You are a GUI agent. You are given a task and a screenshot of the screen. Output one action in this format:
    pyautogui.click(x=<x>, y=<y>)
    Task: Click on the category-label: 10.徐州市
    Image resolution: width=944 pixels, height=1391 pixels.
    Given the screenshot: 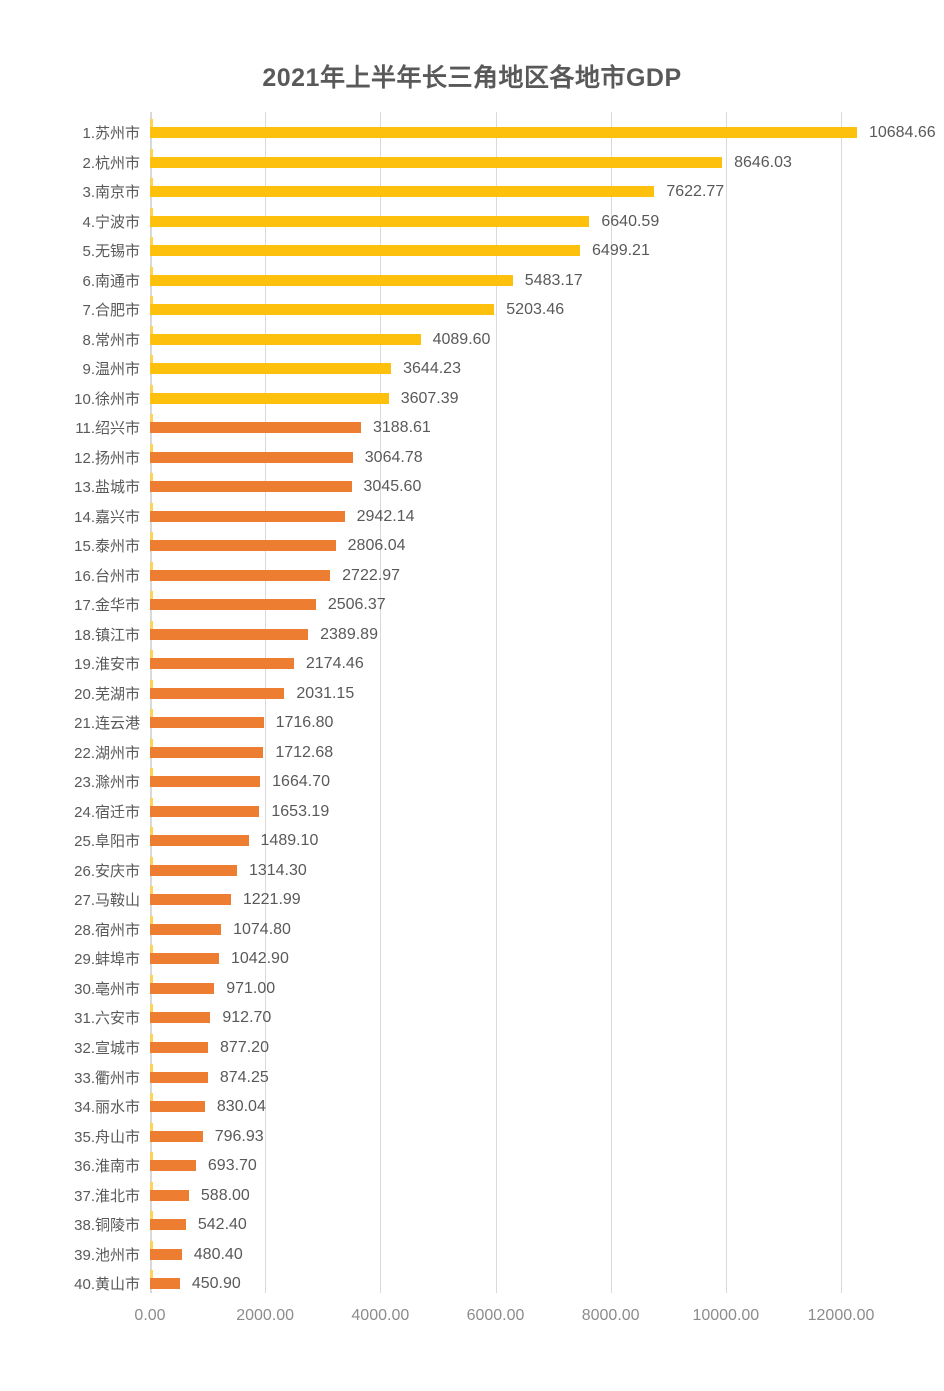 What is the action you would take?
    pyautogui.click(x=107, y=399)
    